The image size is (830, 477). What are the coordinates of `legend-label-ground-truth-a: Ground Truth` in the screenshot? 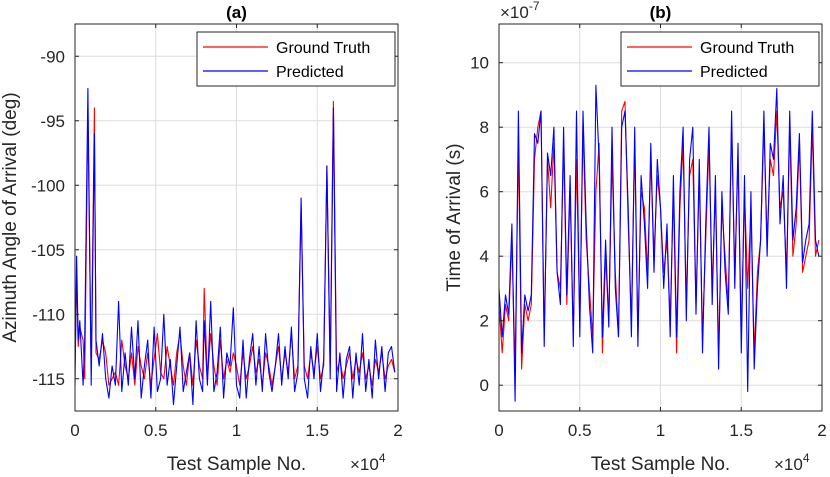 It's located at (323, 48).